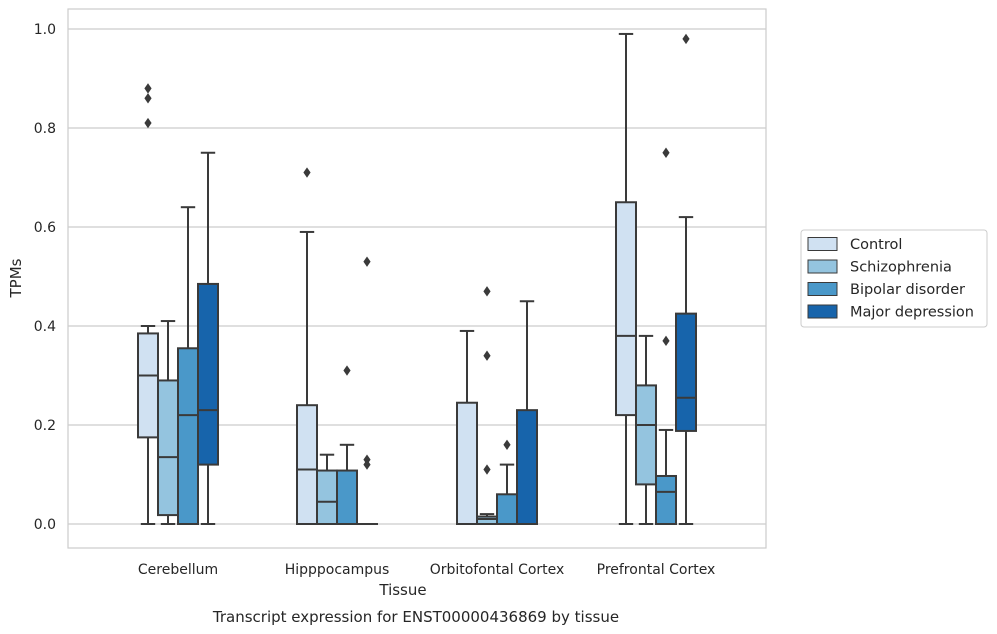  I want to click on legend-entry: Control, so click(854, 245).